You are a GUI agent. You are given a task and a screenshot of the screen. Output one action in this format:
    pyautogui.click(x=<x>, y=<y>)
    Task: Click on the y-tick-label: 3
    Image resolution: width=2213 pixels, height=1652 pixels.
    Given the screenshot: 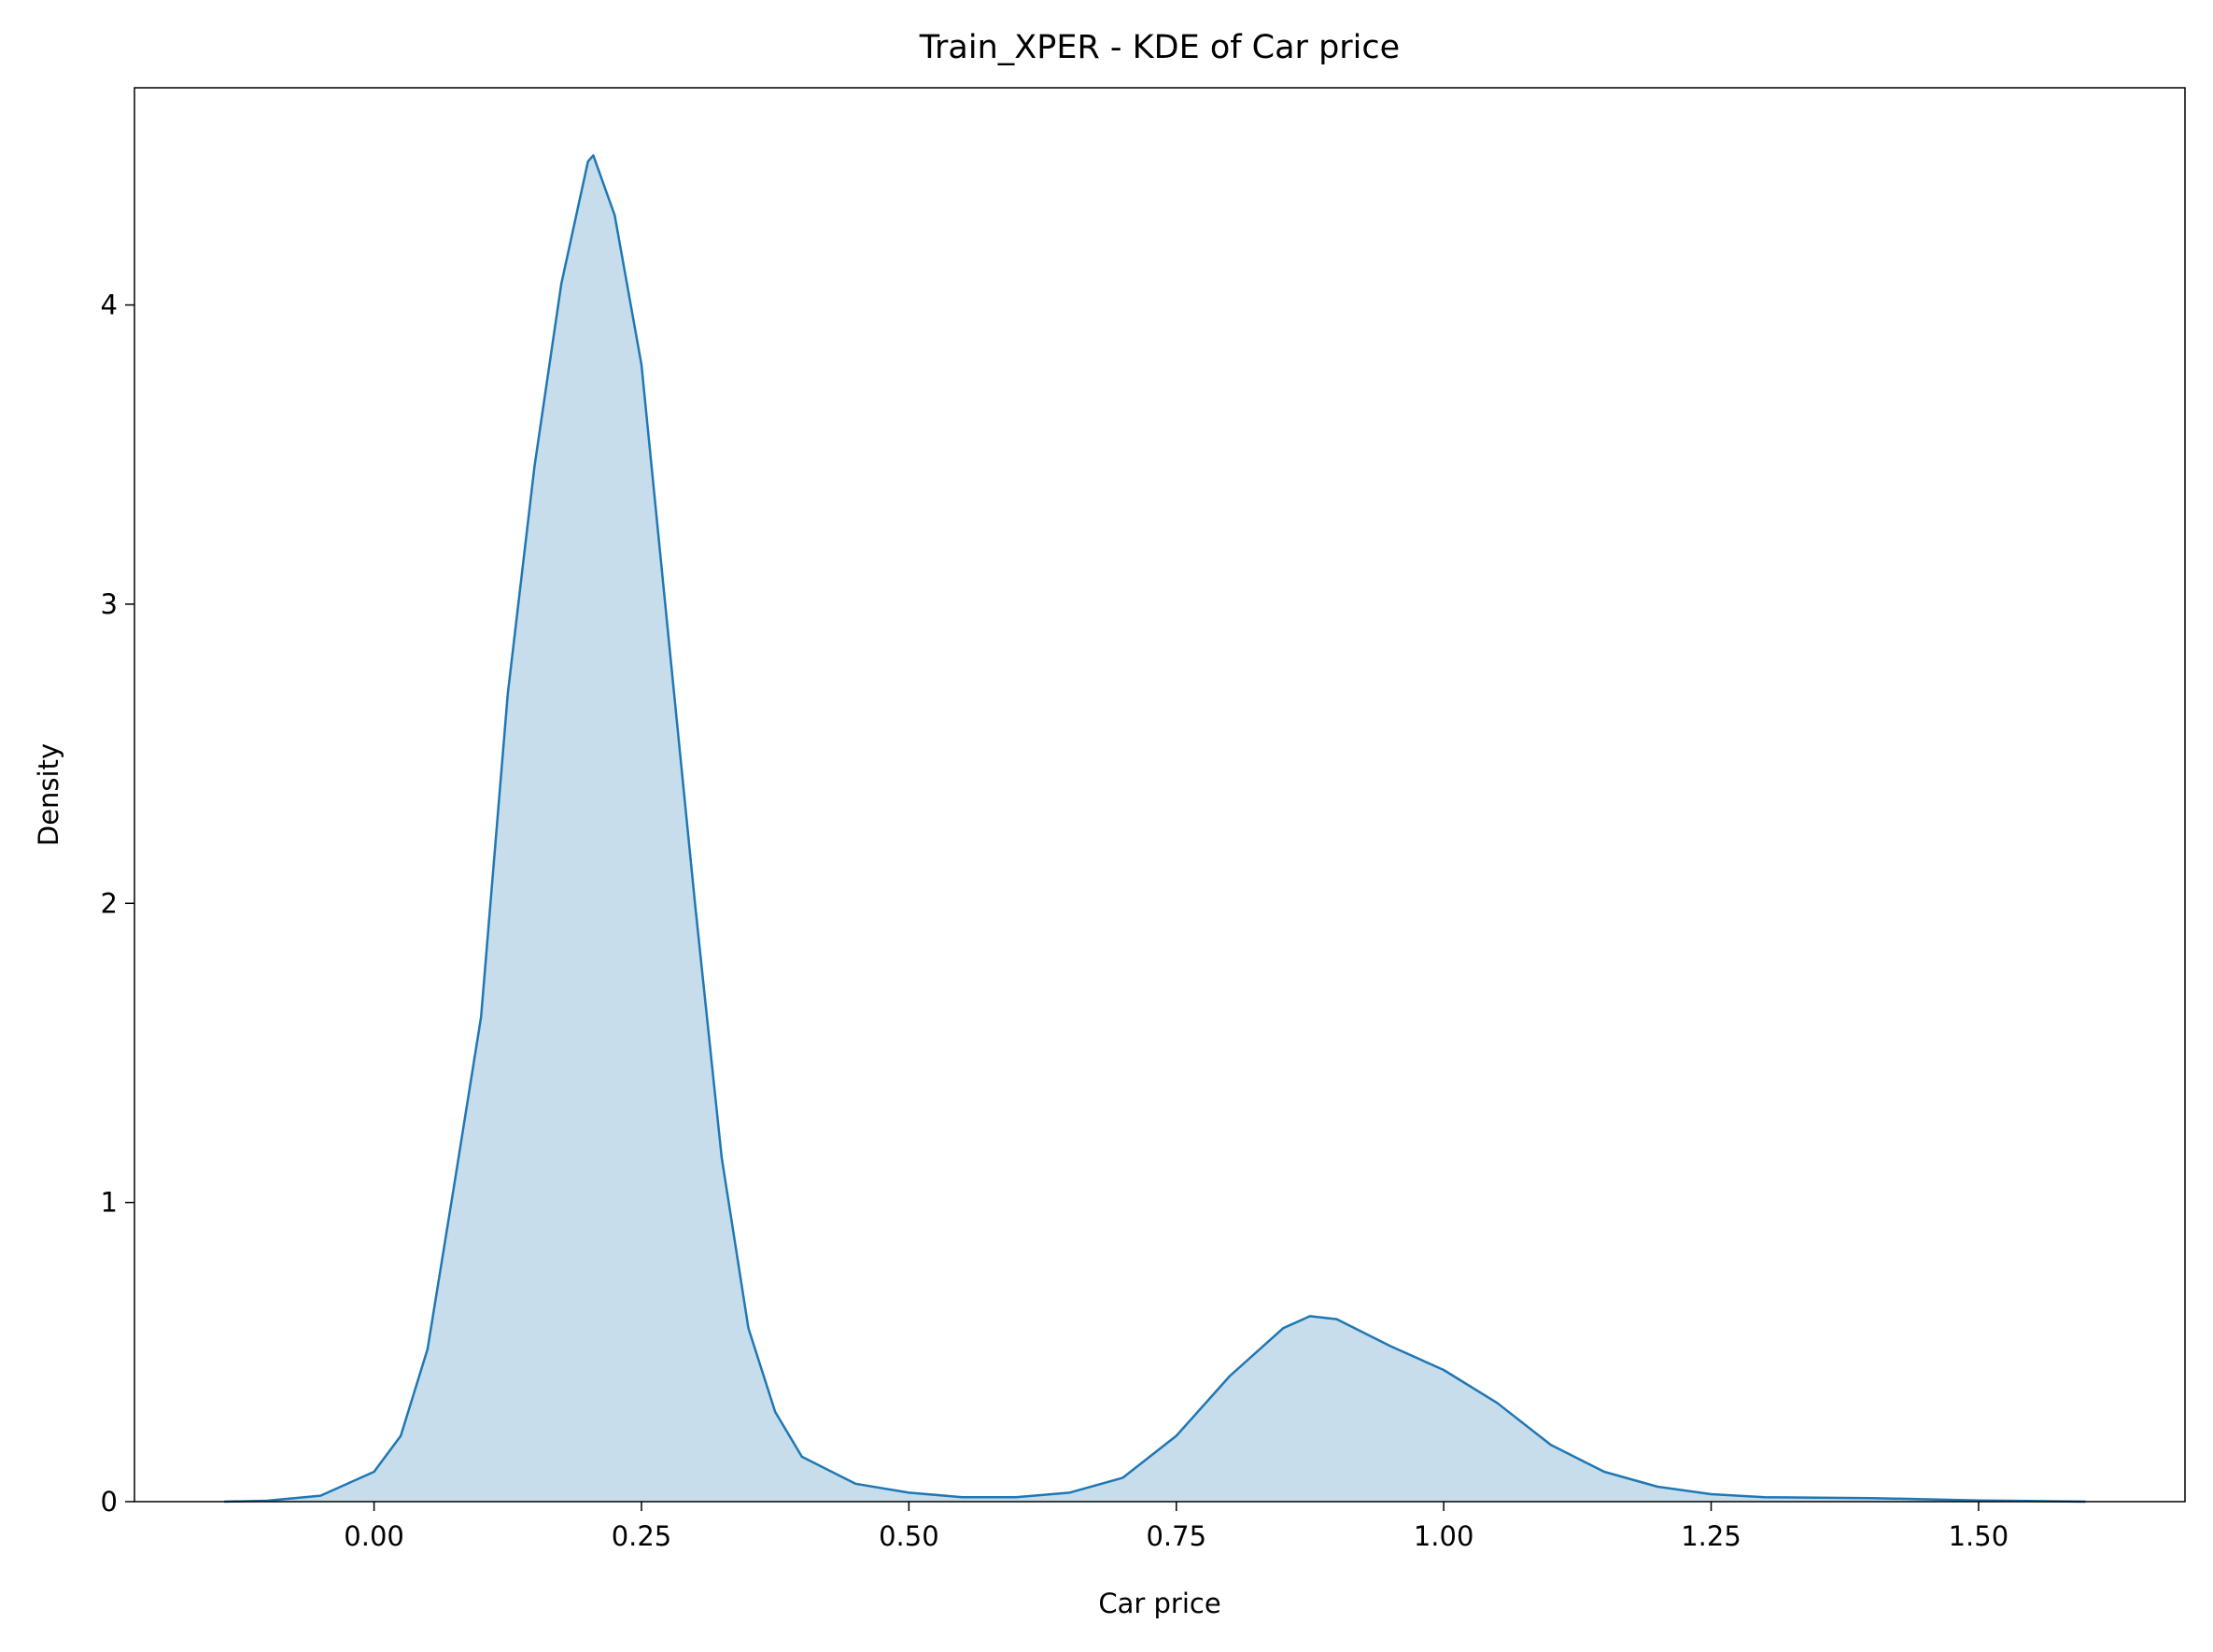 What is the action you would take?
    pyautogui.click(x=110, y=604)
    